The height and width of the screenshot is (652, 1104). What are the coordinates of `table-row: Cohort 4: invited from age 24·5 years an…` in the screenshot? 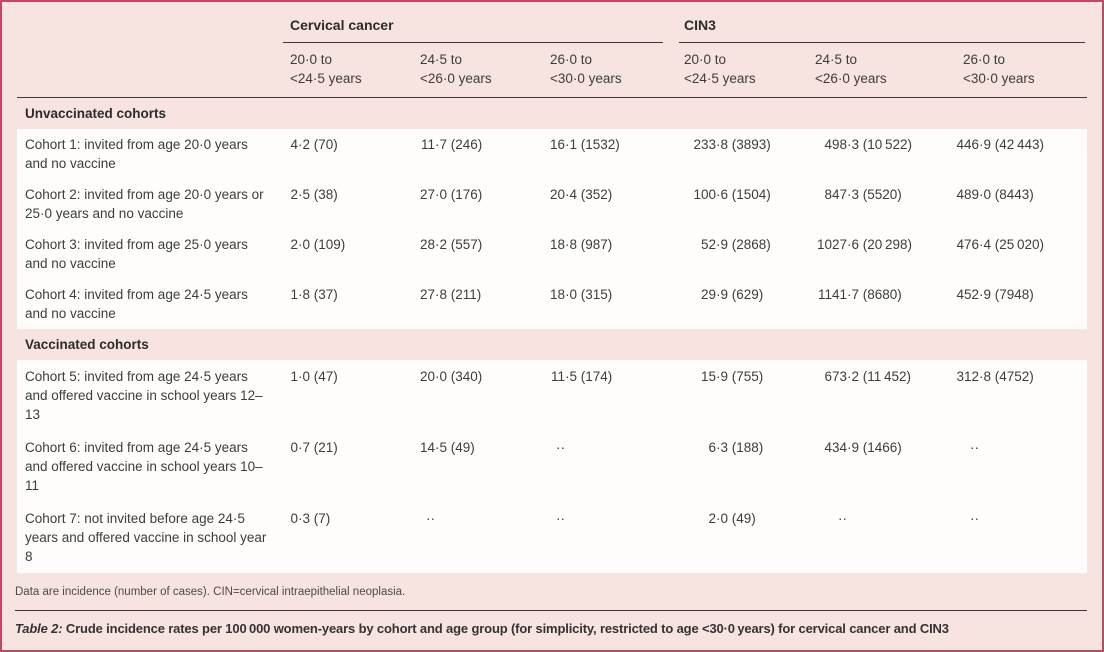 It's located at (552, 304).